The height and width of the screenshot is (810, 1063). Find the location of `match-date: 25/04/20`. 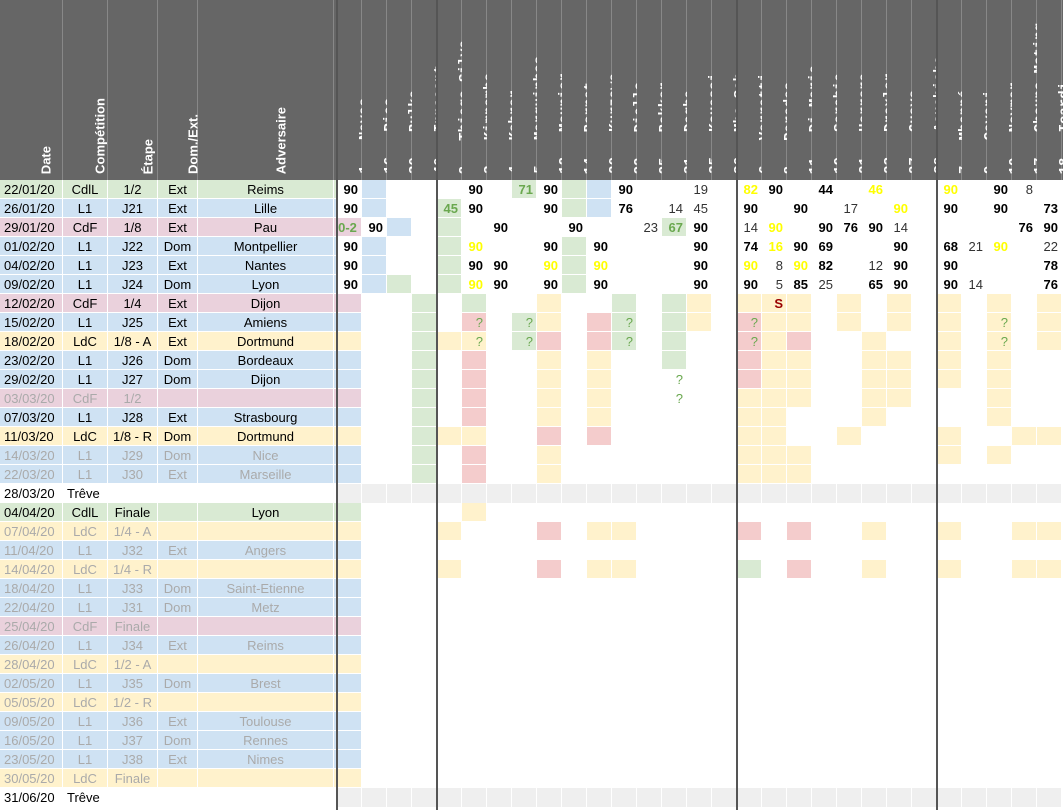

match-date: 25/04/20 is located at coordinates (31, 626).